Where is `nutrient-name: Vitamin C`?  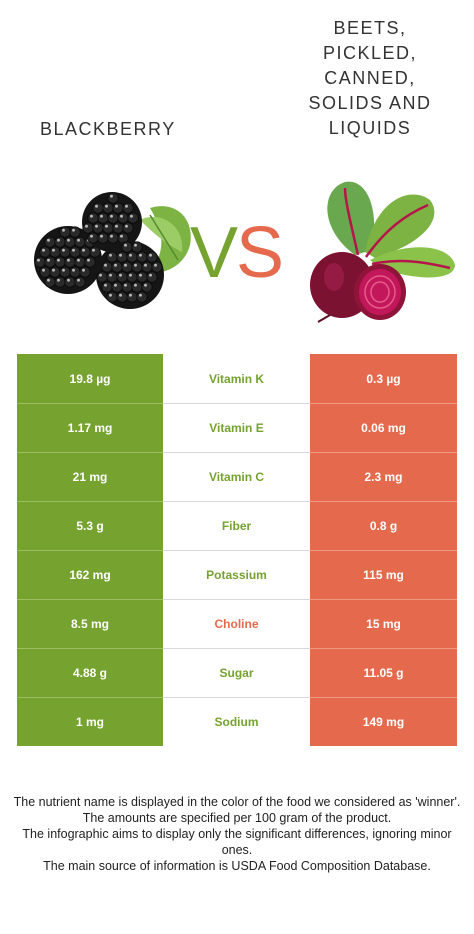
nutrient-name: Vitamin C is located at coordinates (236, 476).